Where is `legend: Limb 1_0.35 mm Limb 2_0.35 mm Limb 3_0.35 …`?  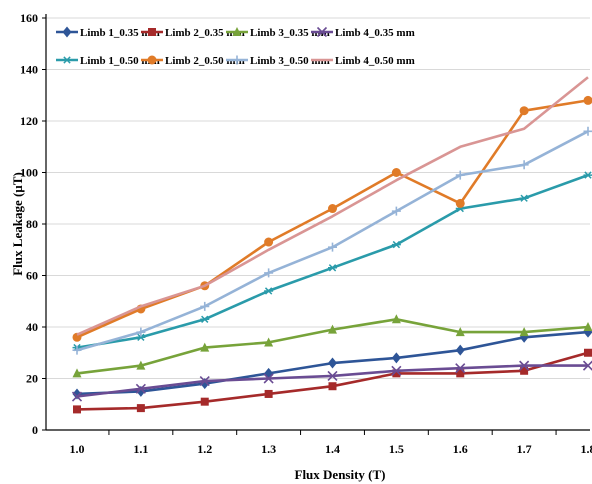
legend: Limb 1_0.35 mm Limb 2_0.35 mm Limb 3_0.35 … is located at coordinates (235, 46).